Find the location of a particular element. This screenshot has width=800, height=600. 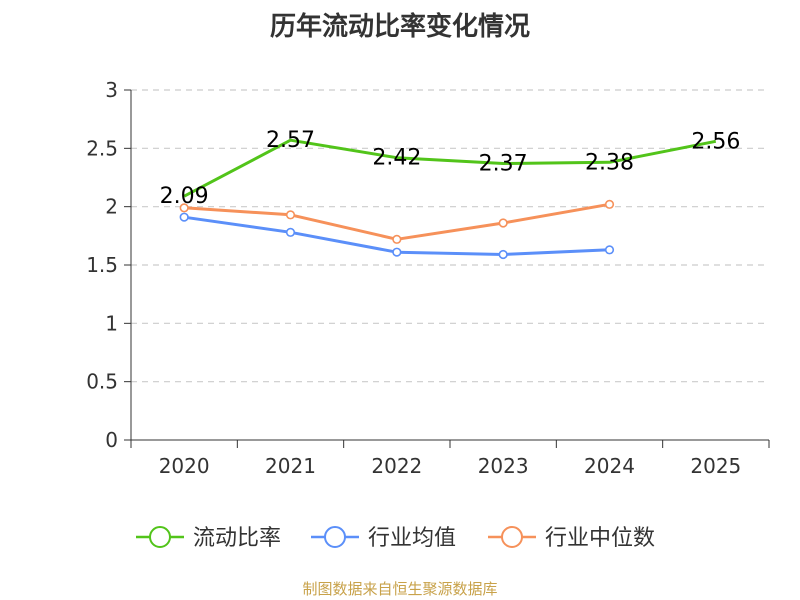

source-note: 制图数据来自恒生聚源数据库 is located at coordinates (400, 589).